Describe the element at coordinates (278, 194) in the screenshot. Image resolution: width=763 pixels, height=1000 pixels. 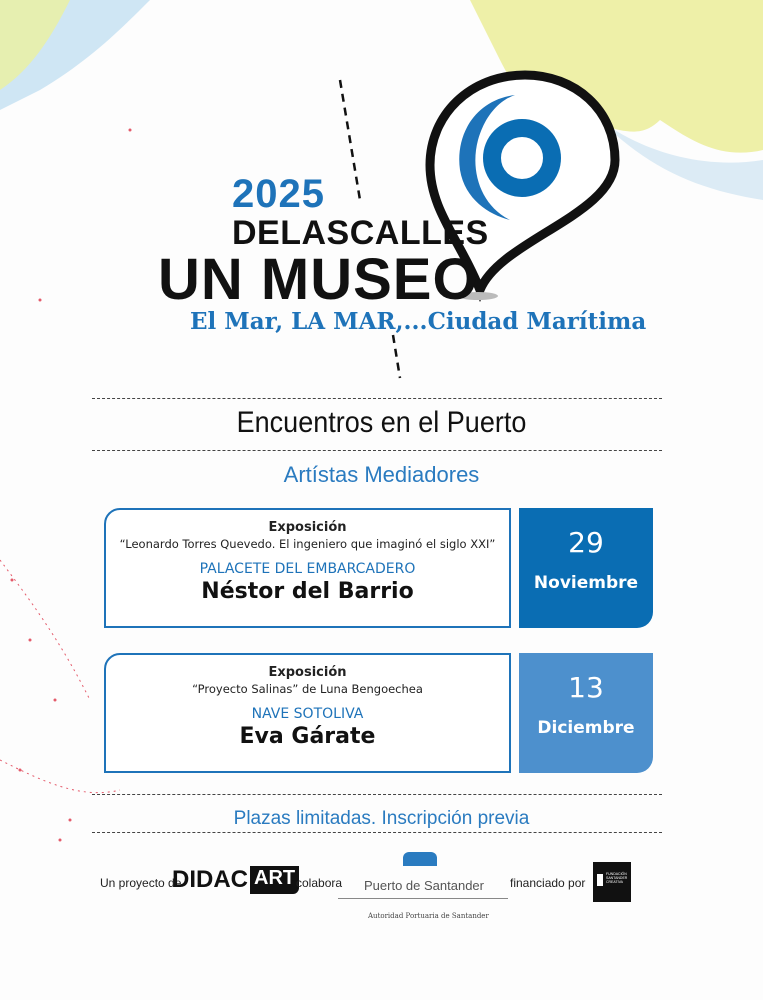
I see `year: 2025` at that location.